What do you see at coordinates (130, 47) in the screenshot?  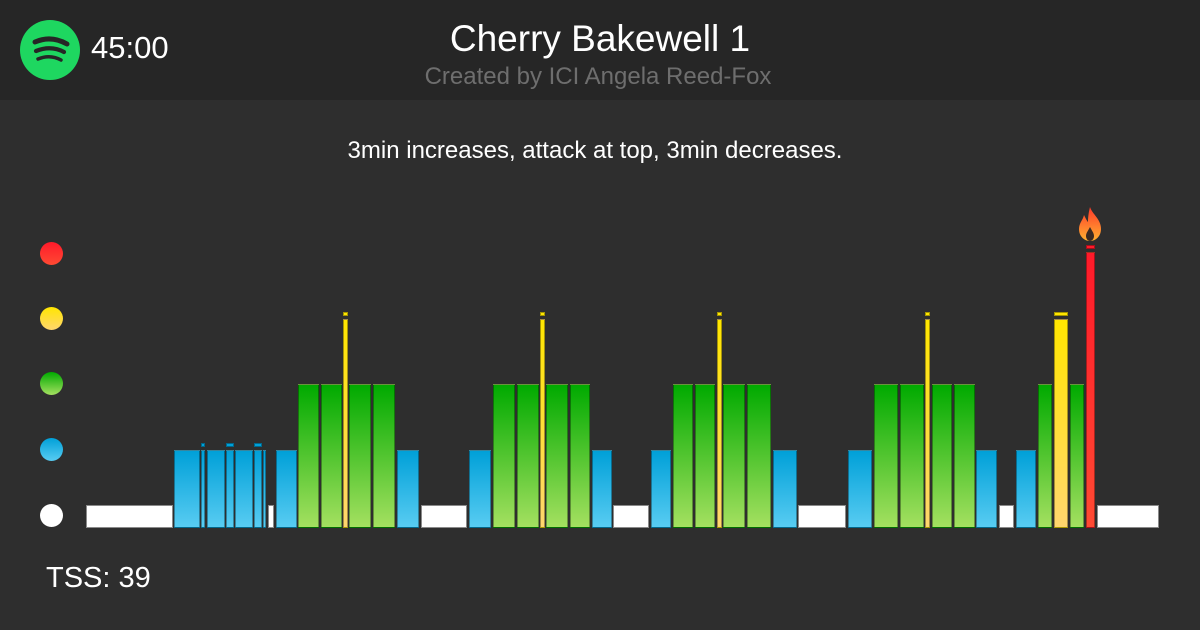 I see `workout-duration: 45:00` at bounding box center [130, 47].